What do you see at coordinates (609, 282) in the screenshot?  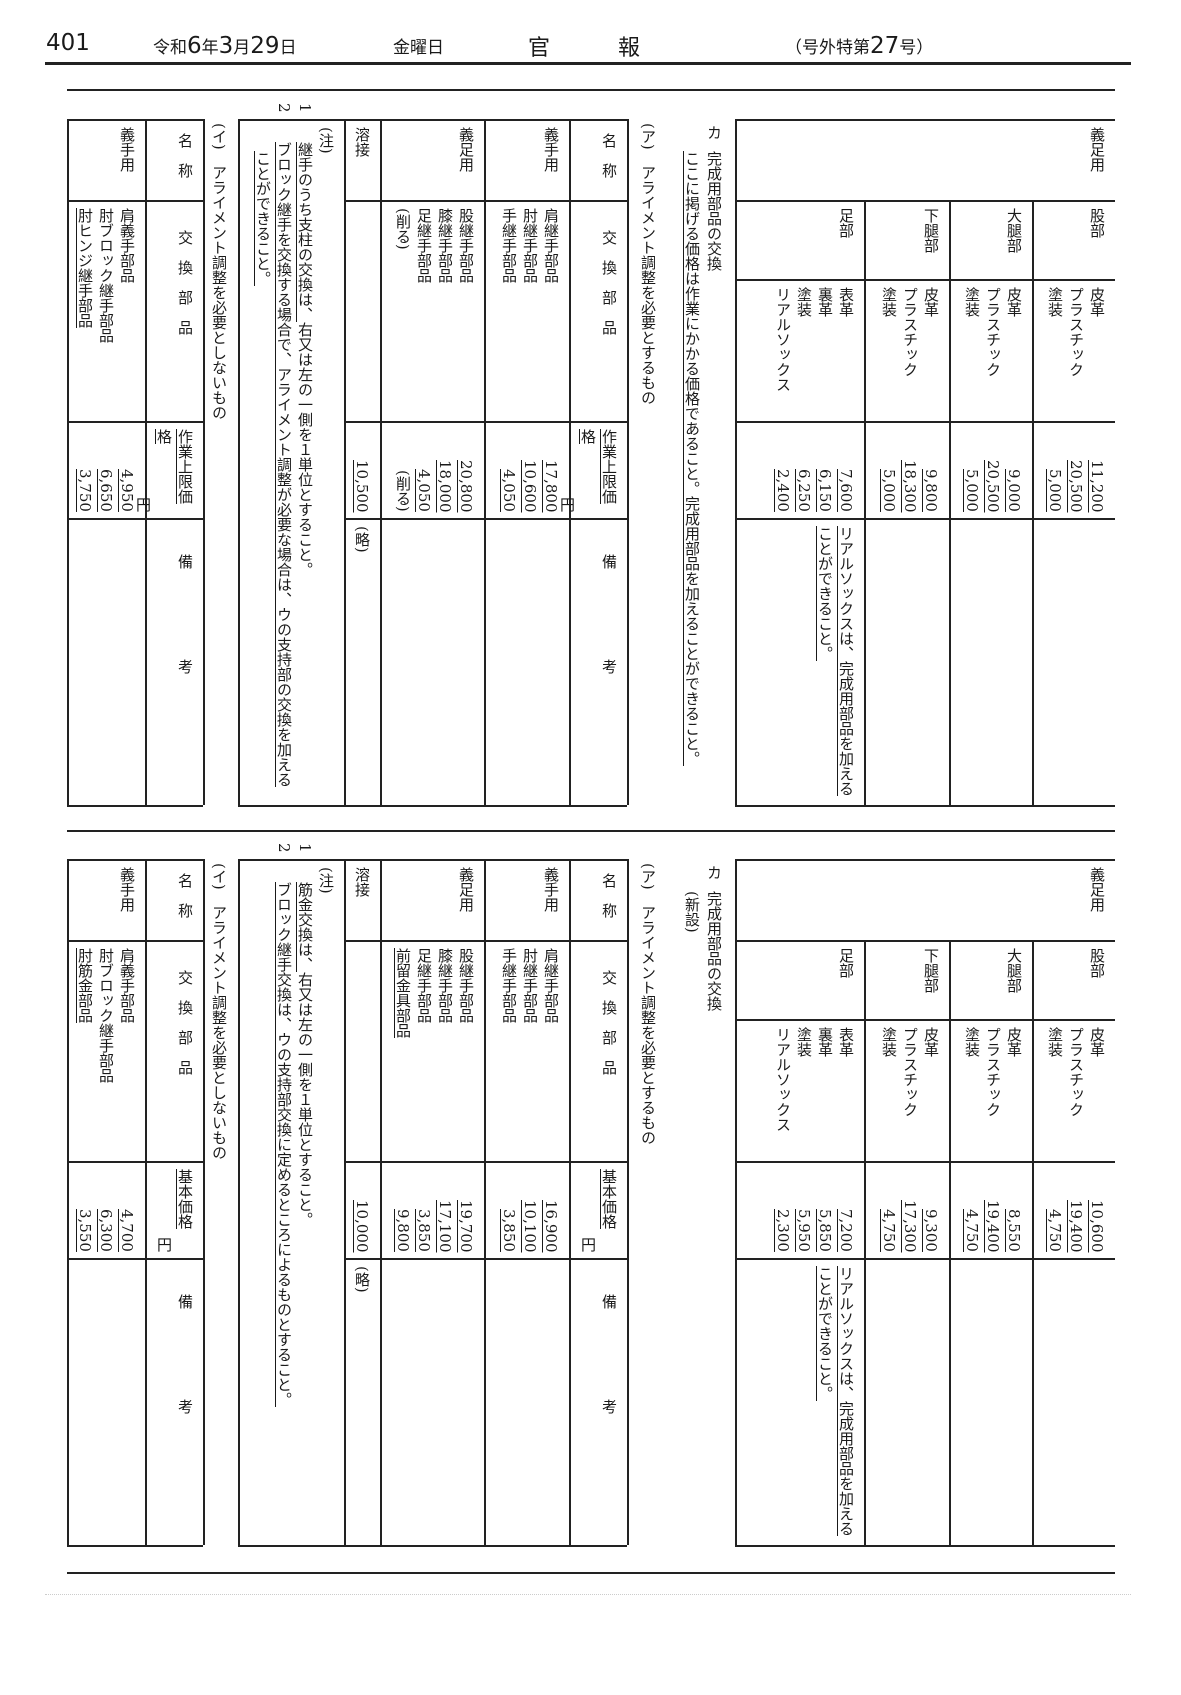 I see `header-parts: 交 換 部 品` at bounding box center [609, 282].